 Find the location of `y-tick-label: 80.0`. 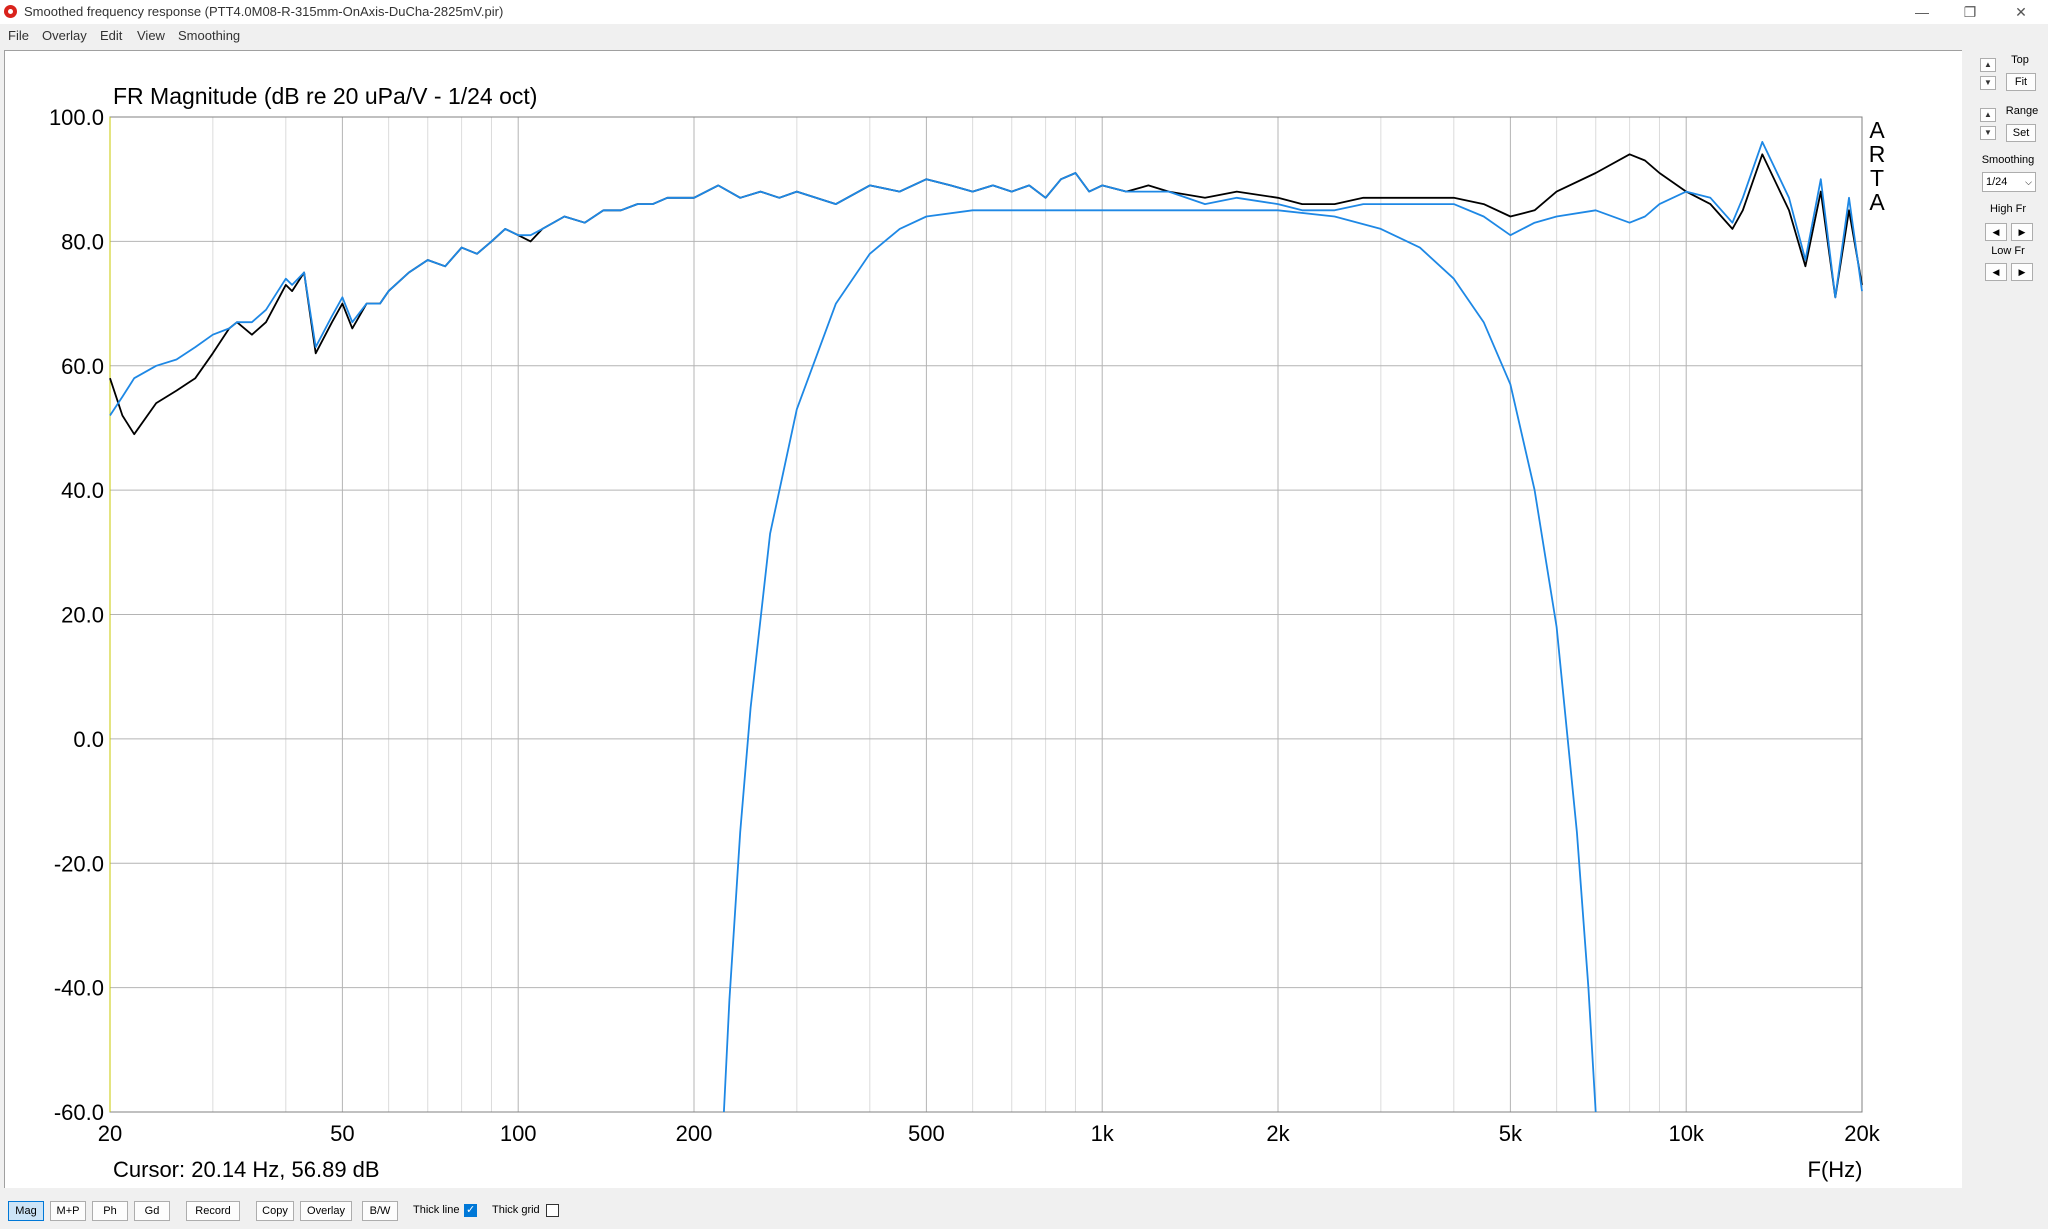

y-tick-label: 80.0 is located at coordinates (82, 241).